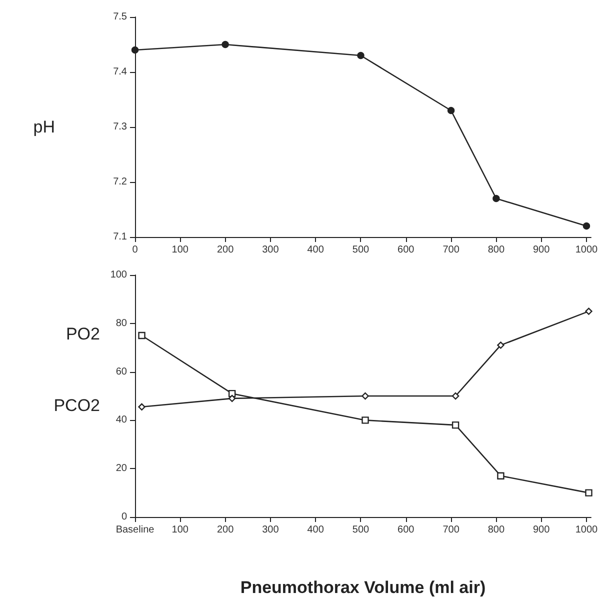 This screenshot has width=611, height=605. Describe the element at coordinates (122, 420) in the screenshot. I see `y-tick-label: 40` at that location.